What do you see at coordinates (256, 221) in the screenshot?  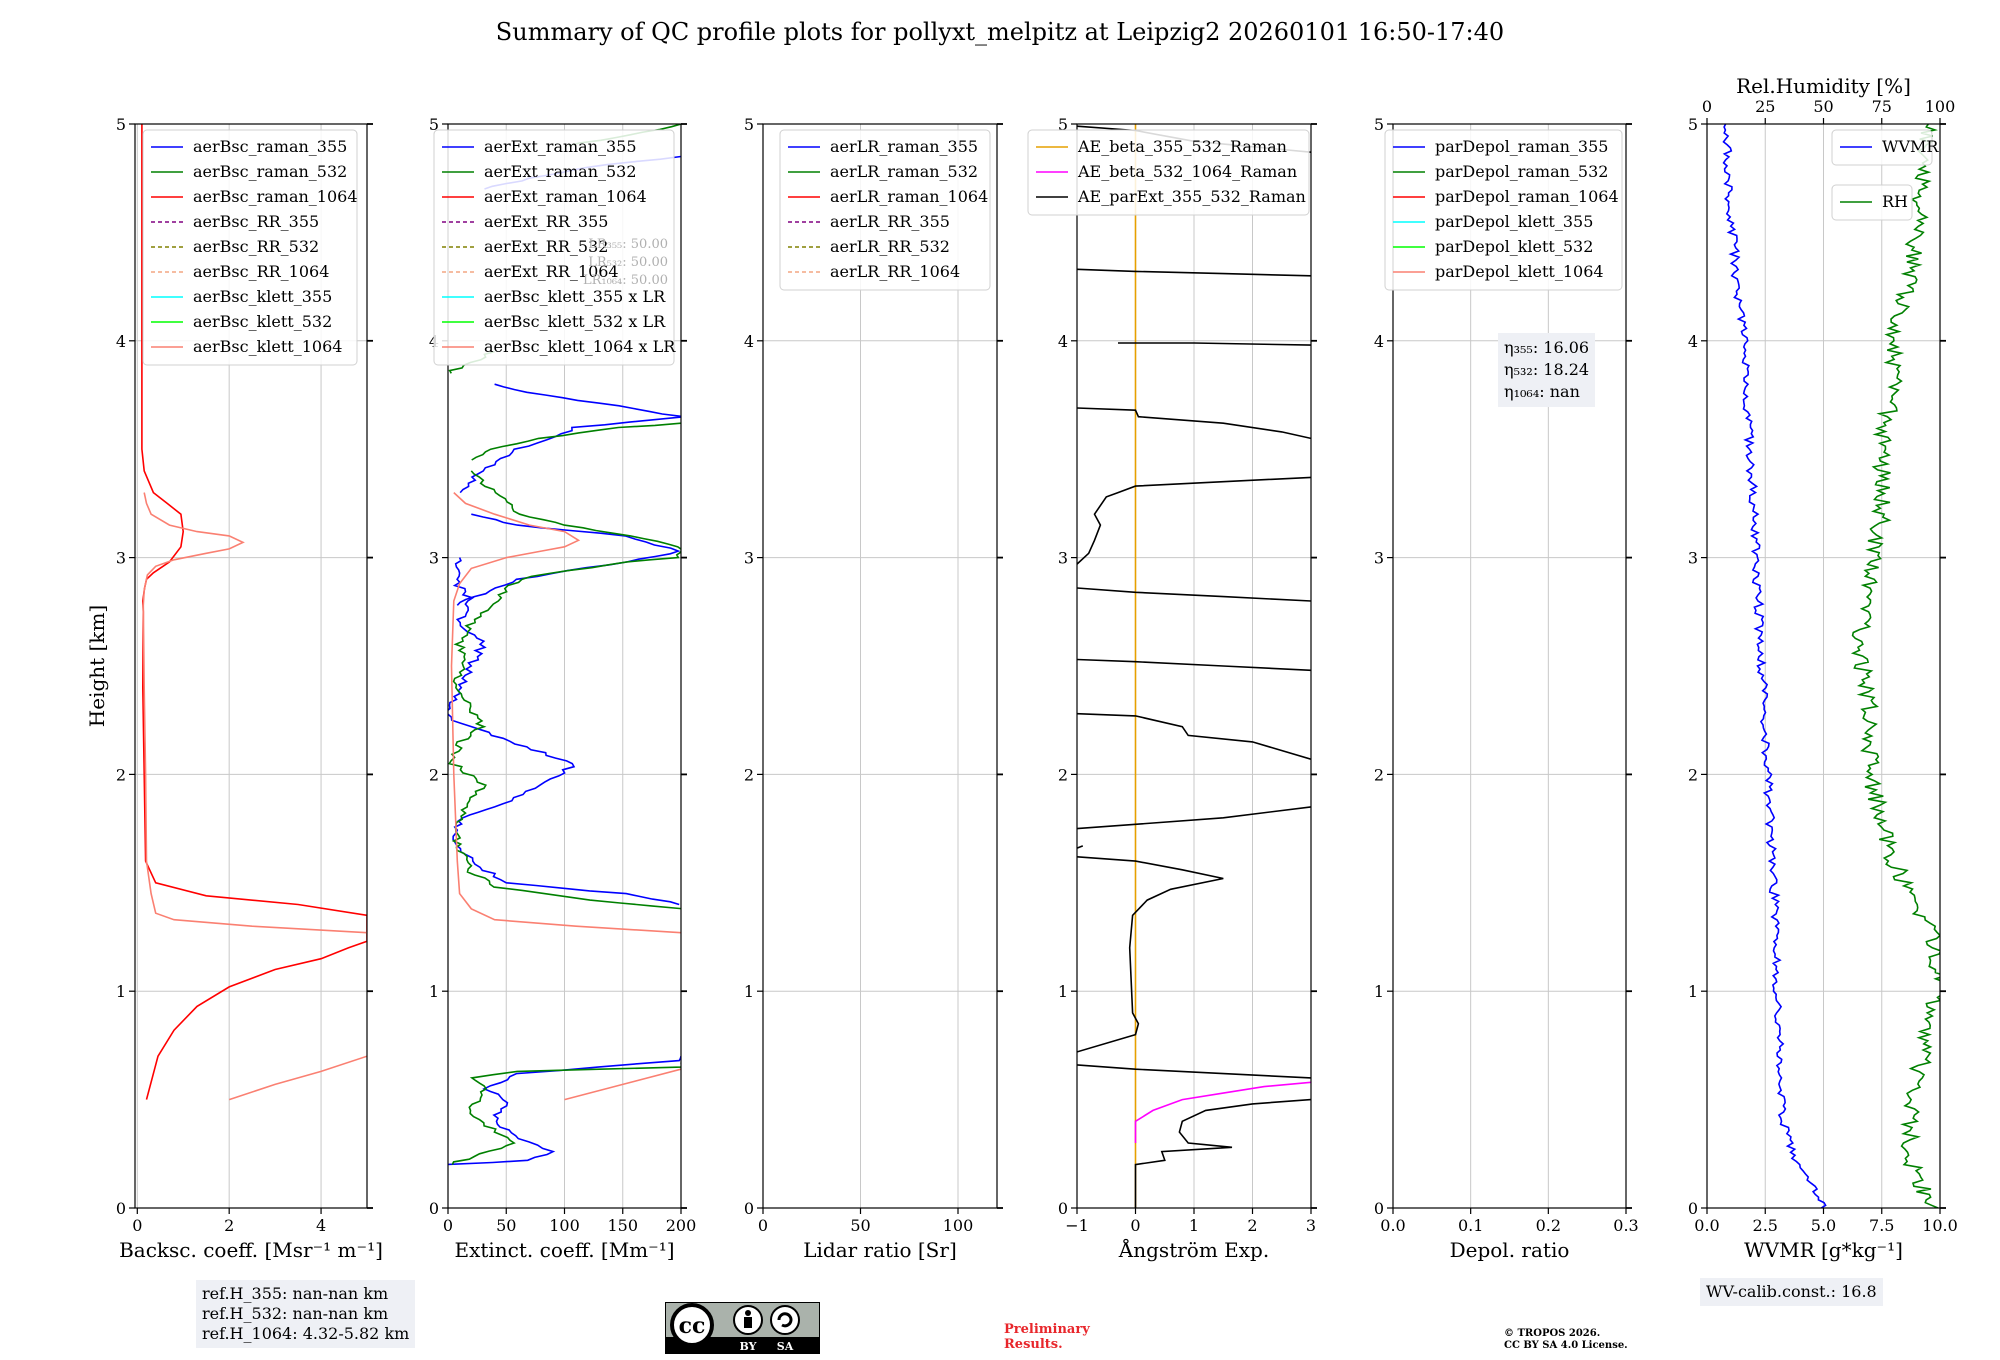 I see `legend-label: aerBsc_RR_355` at bounding box center [256, 221].